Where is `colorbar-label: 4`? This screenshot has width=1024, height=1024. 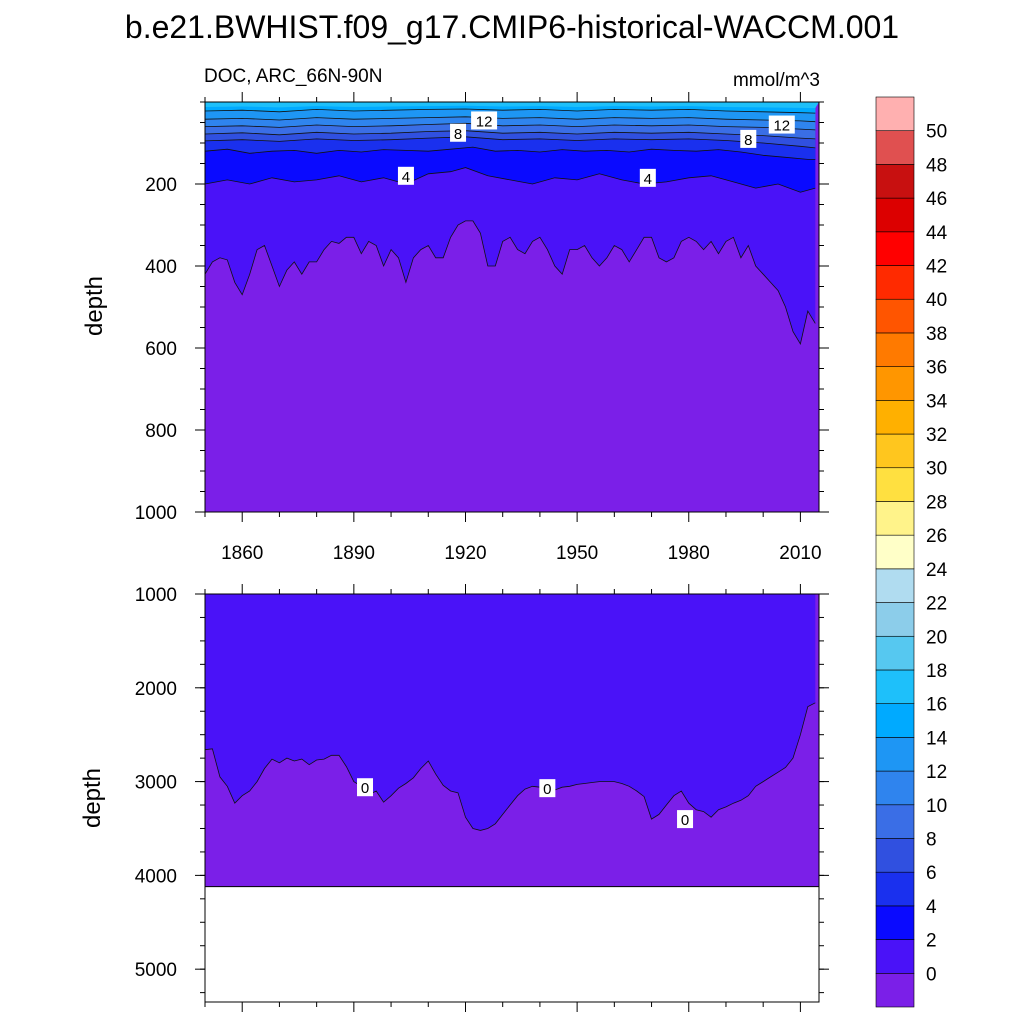 colorbar-label: 4 is located at coordinates (931, 907).